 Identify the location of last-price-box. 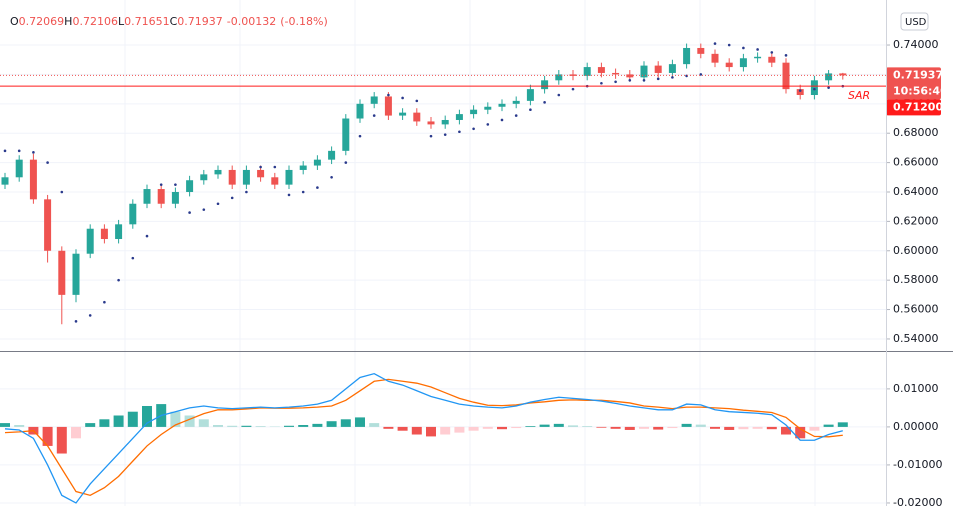
(913, 83).